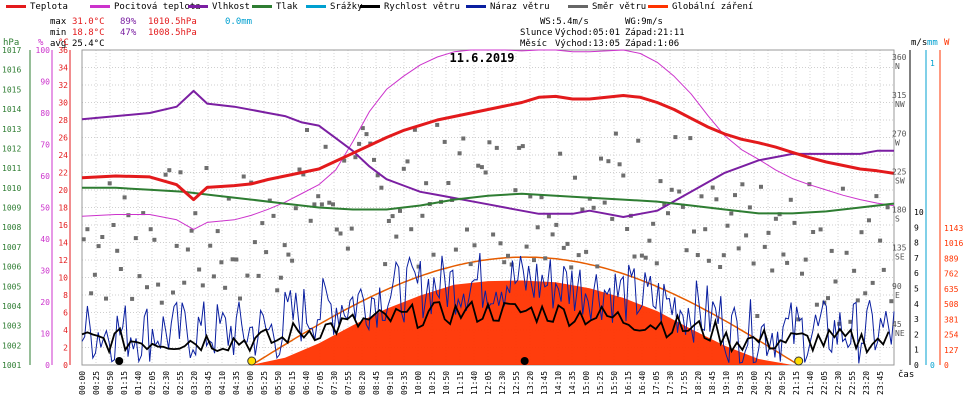 The image size is (966, 400). Describe the element at coordinates (460, 383) in the screenshot. I see `x-tick-label: 11:15` at that location.